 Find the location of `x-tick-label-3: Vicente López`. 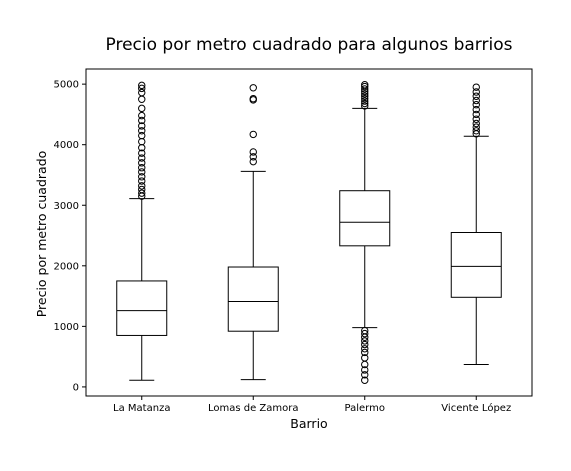

x-tick-label-3: Vicente López is located at coordinates (476, 408).